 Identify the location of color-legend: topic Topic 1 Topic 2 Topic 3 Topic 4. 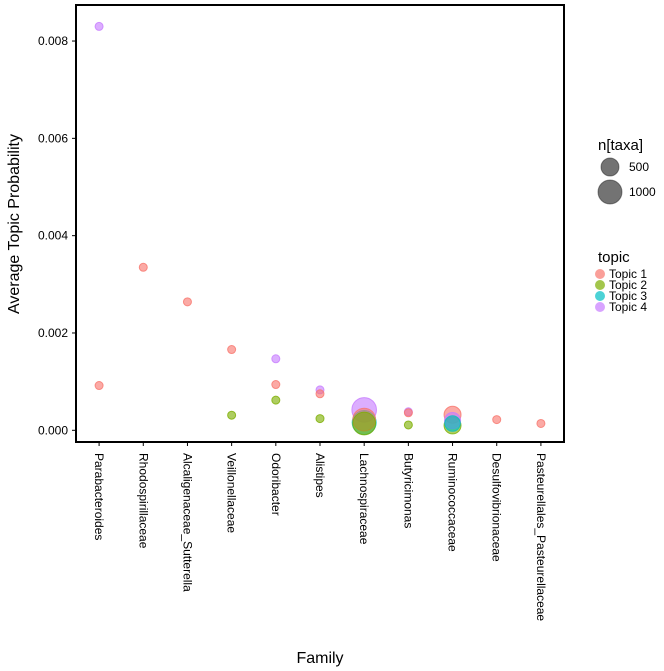
(621, 281).